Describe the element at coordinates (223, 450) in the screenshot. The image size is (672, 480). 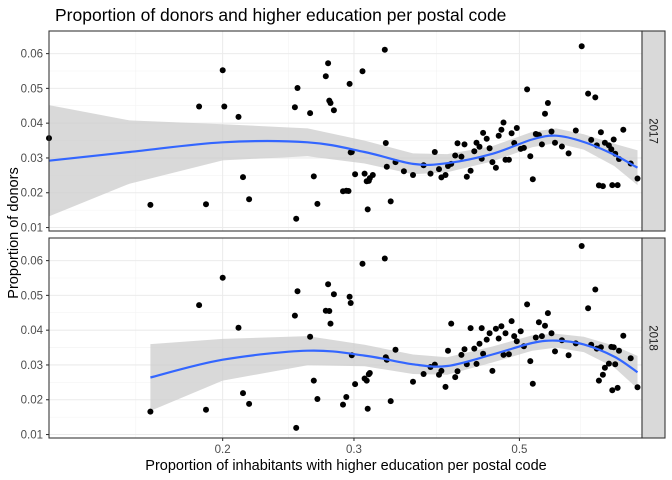
I see `x-tick-label: 0.2` at that location.